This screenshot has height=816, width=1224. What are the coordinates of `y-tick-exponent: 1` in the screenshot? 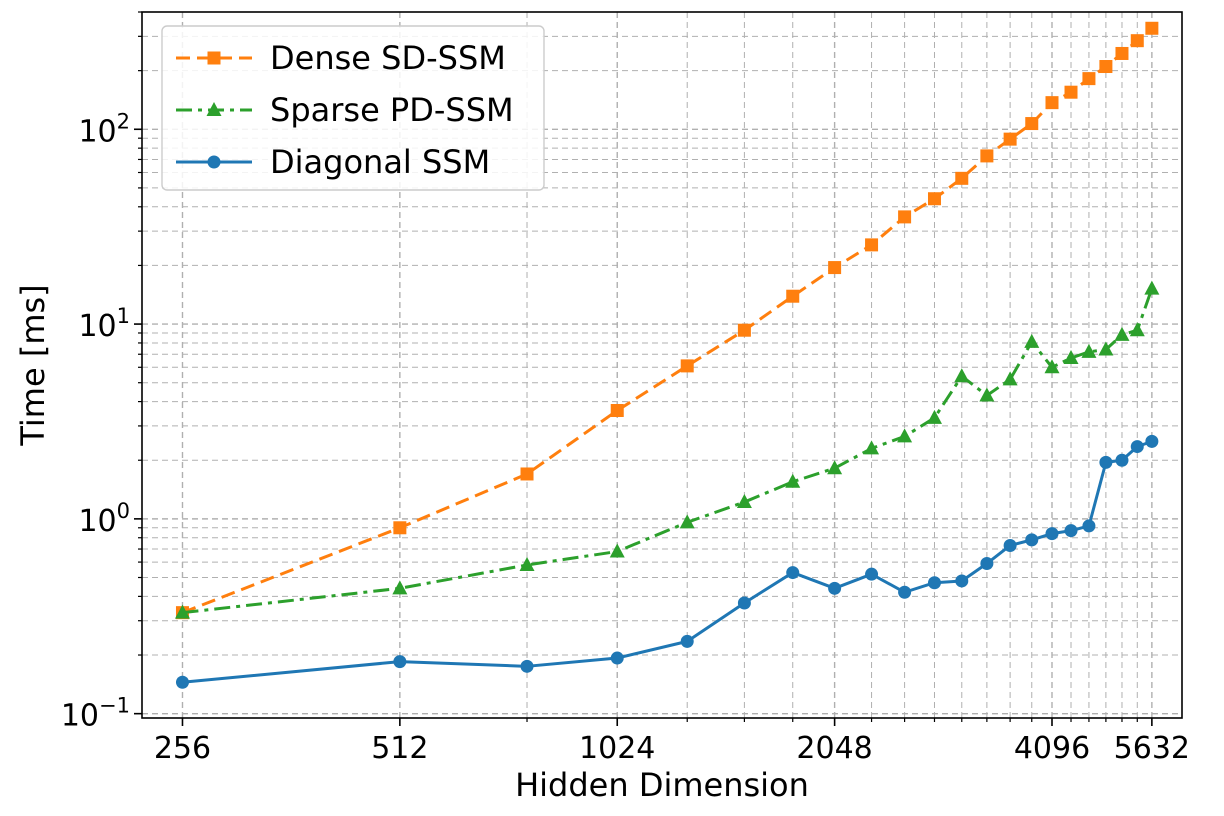 It's located at (123, 316).